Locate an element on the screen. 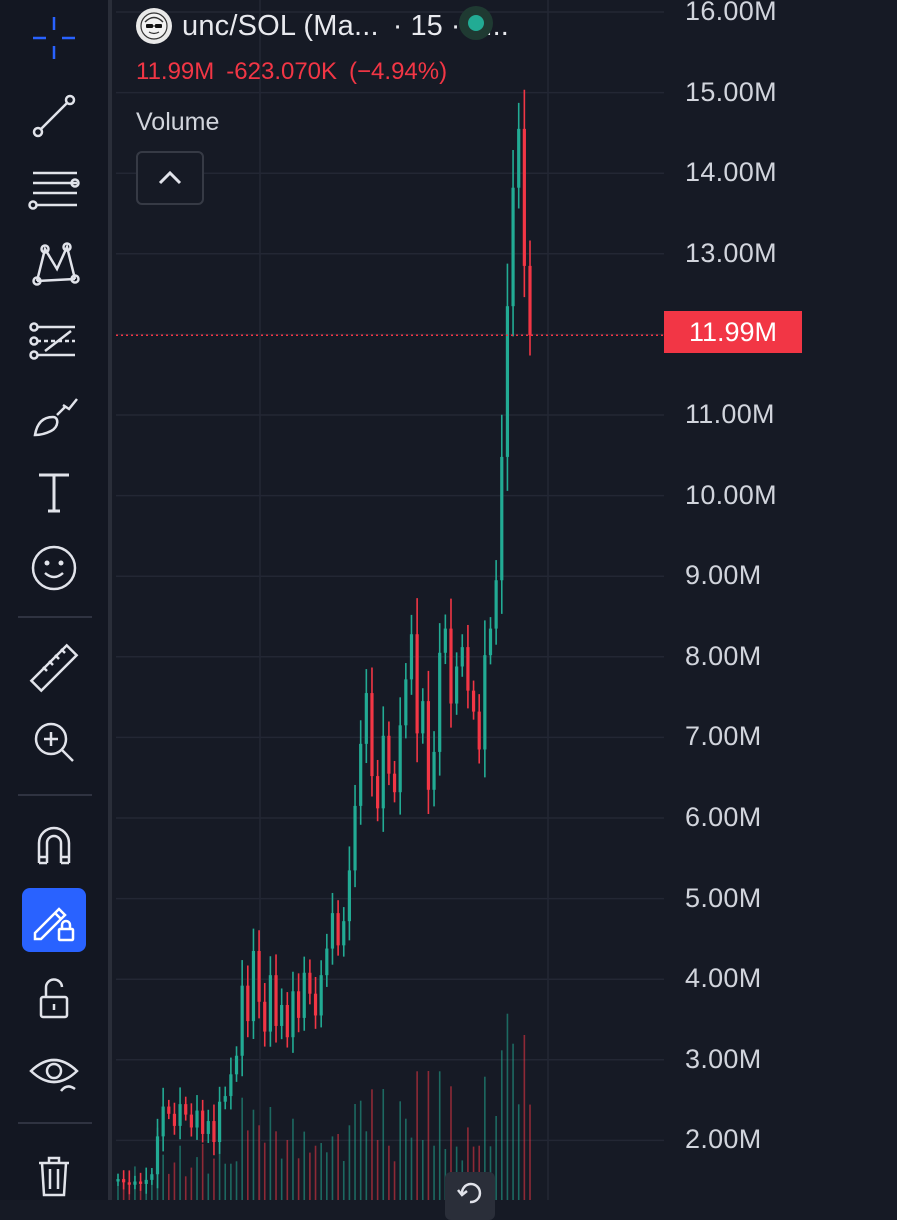  price-axis-label: 14.00M is located at coordinates (731, 172).